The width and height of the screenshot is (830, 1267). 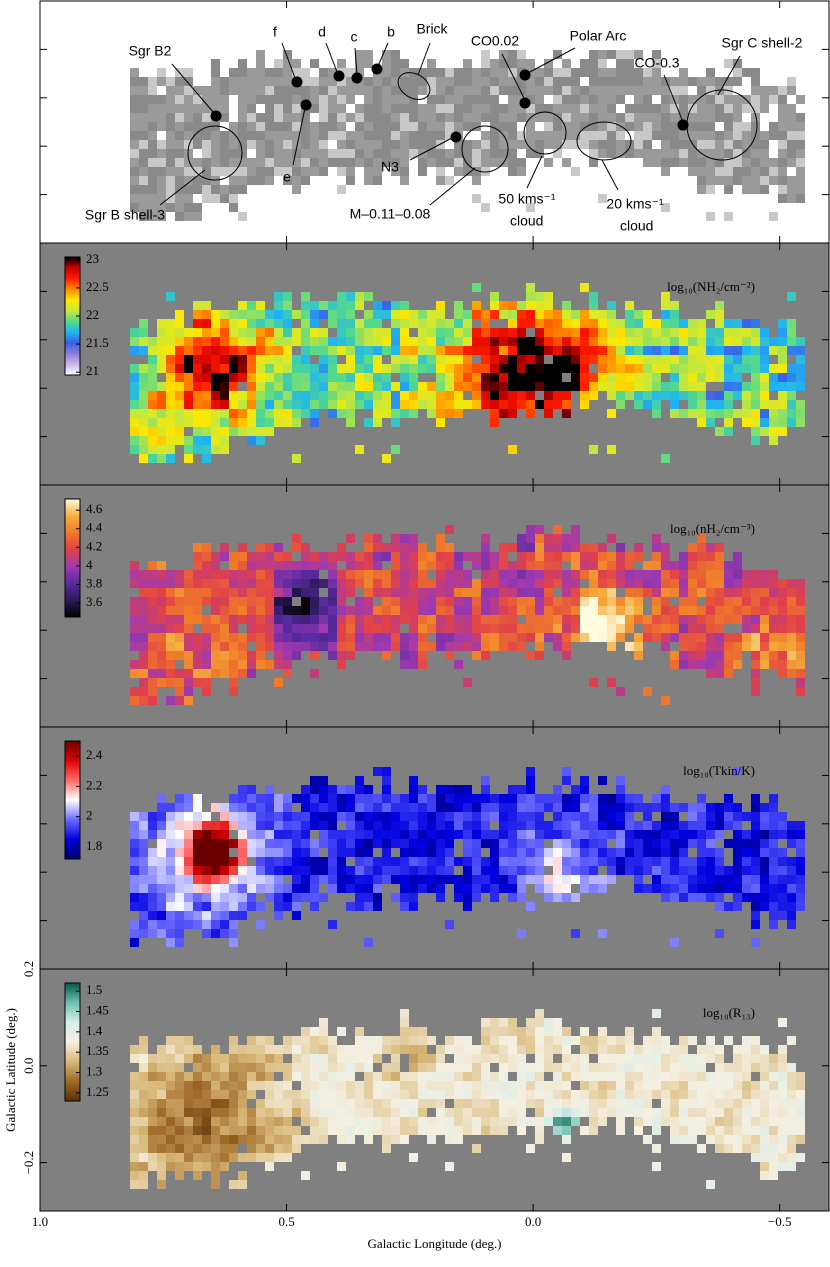 I want to click on colorbar, so click(x=72, y=558).